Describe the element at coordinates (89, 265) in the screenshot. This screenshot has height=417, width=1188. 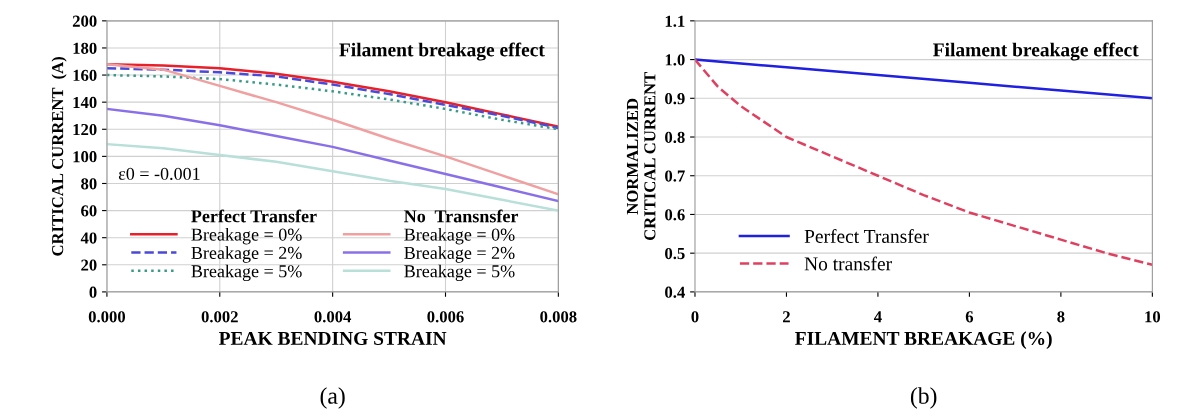
I see `y-tick-label: 20` at that location.